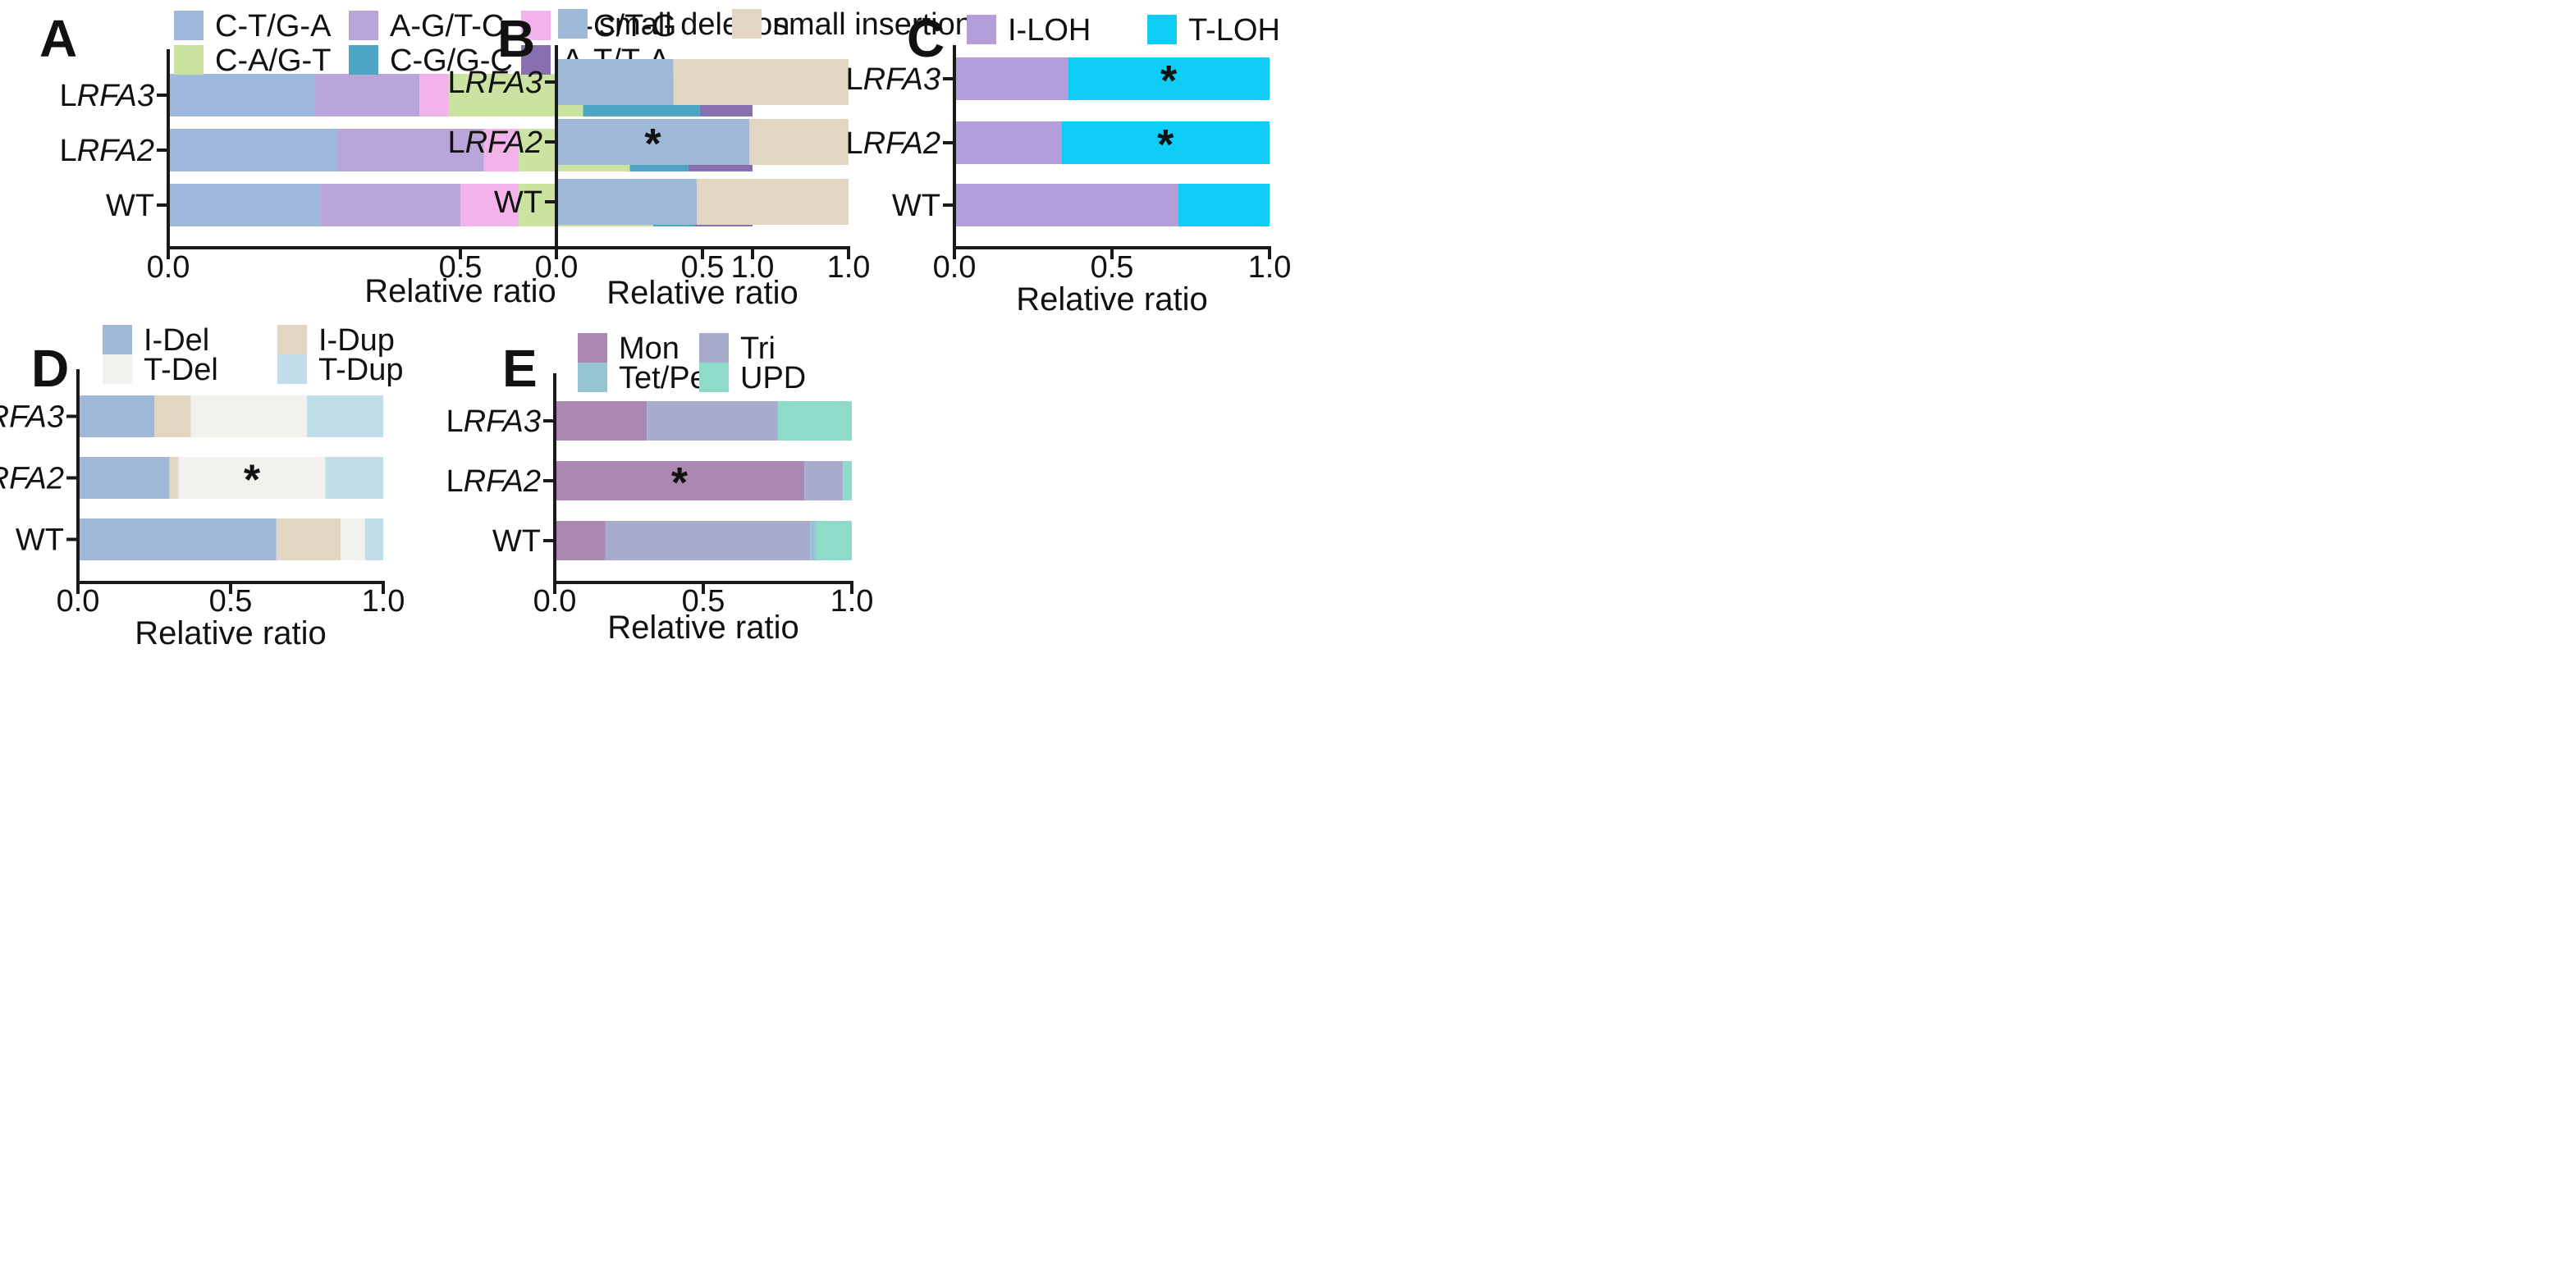 Image resolution: width=2576 pixels, height=1288 pixels. What do you see at coordinates (702, 628) in the screenshot?
I see `x-axis-title-e: Relative ratio` at bounding box center [702, 628].